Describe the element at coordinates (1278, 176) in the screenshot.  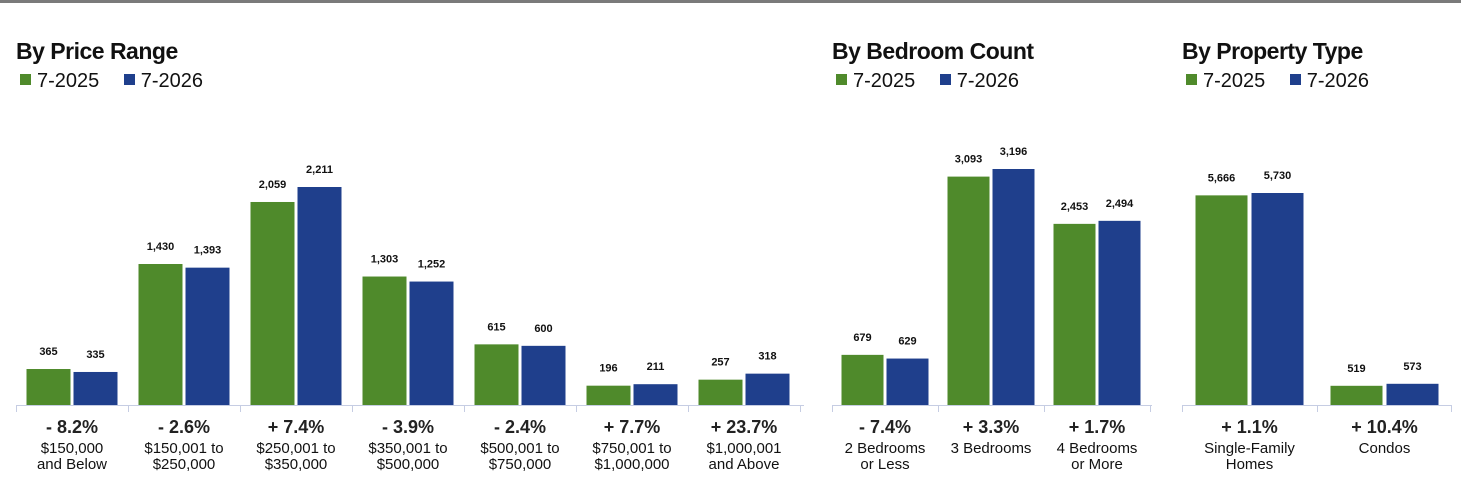
I see `value-label: 5,730` at that location.